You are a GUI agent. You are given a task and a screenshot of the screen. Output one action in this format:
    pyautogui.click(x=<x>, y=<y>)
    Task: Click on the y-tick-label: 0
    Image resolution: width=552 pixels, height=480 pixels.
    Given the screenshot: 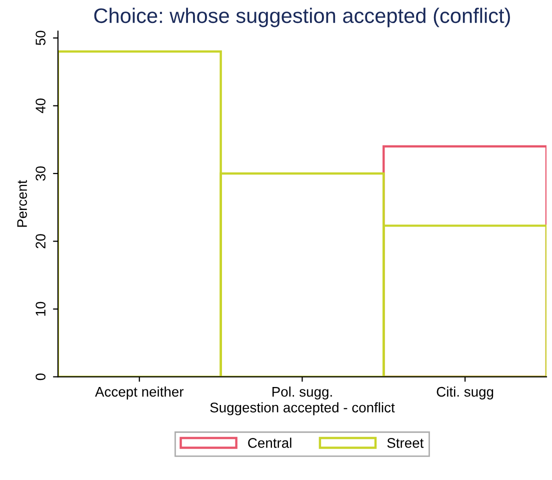 What is the action you would take?
    pyautogui.click(x=41, y=376)
    